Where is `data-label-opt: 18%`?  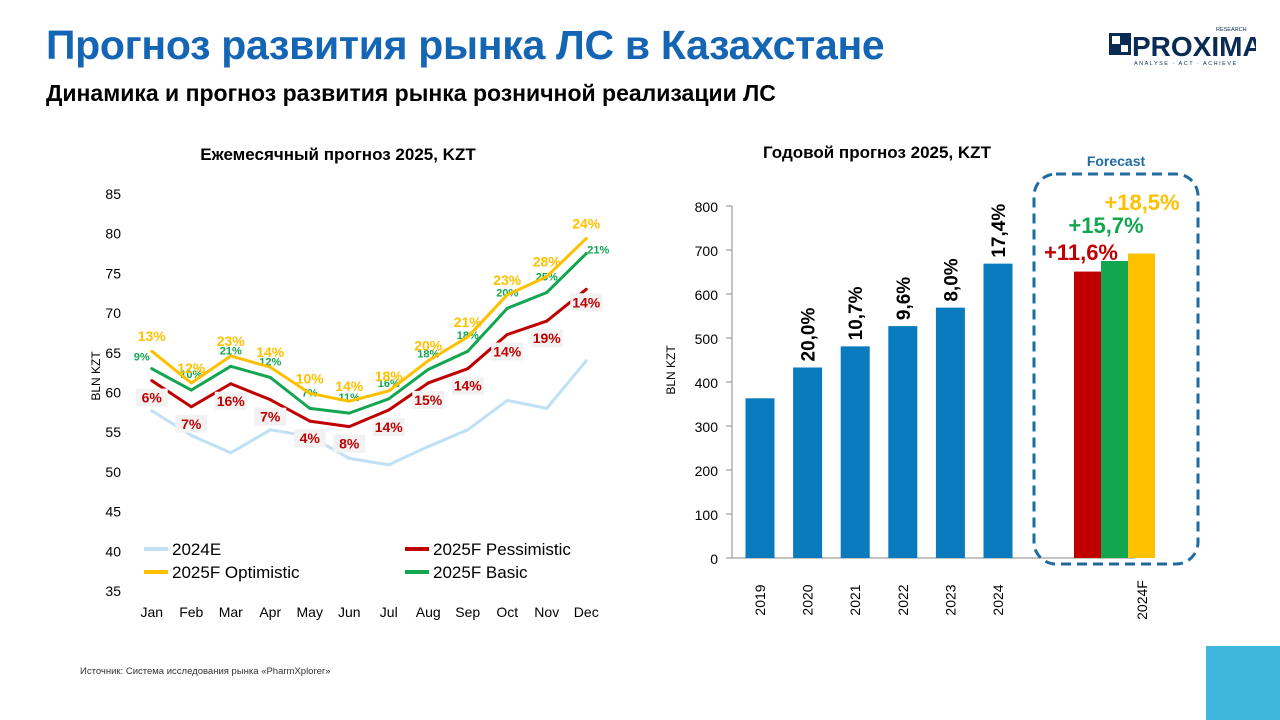 data-label-opt: 18% is located at coordinates (389, 376).